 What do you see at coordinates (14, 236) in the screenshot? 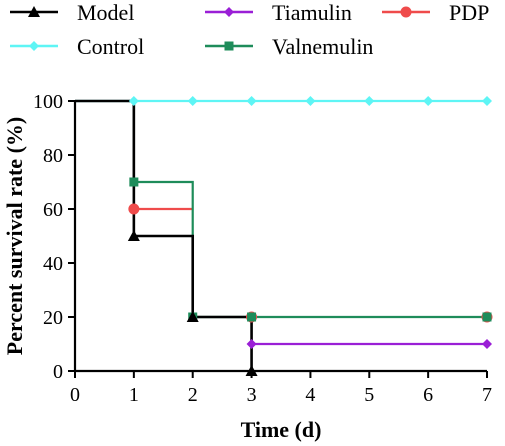
I see `y-axis-title: Percent survival rate (%)` at bounding box center [14, 236].